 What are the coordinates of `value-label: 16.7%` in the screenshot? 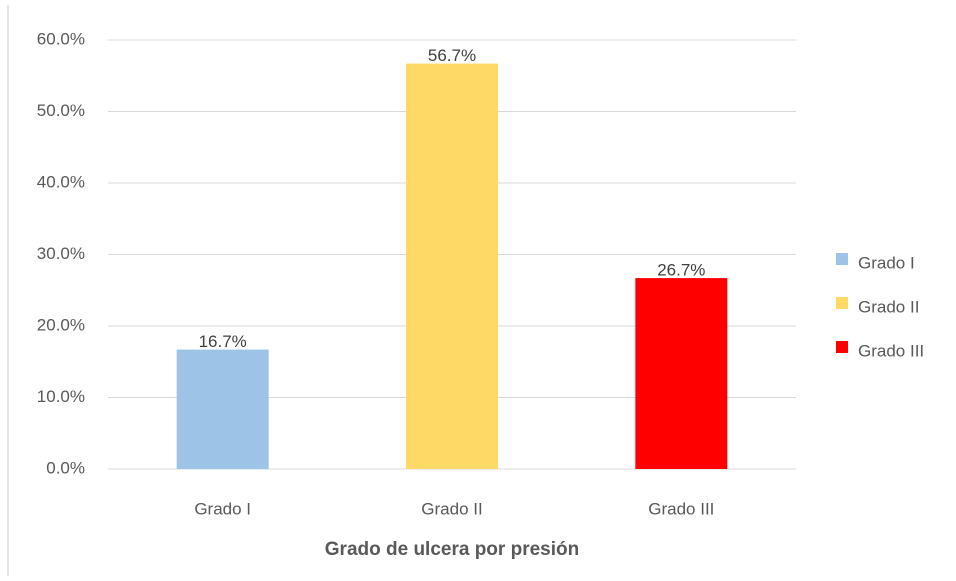 It's located at (223, 341).